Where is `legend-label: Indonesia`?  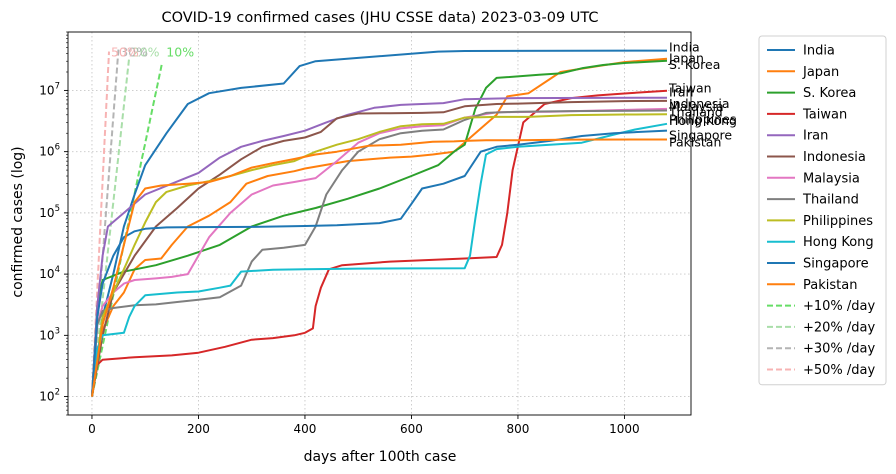 legend-label: Indonesia is located at coordinates (834, 157).